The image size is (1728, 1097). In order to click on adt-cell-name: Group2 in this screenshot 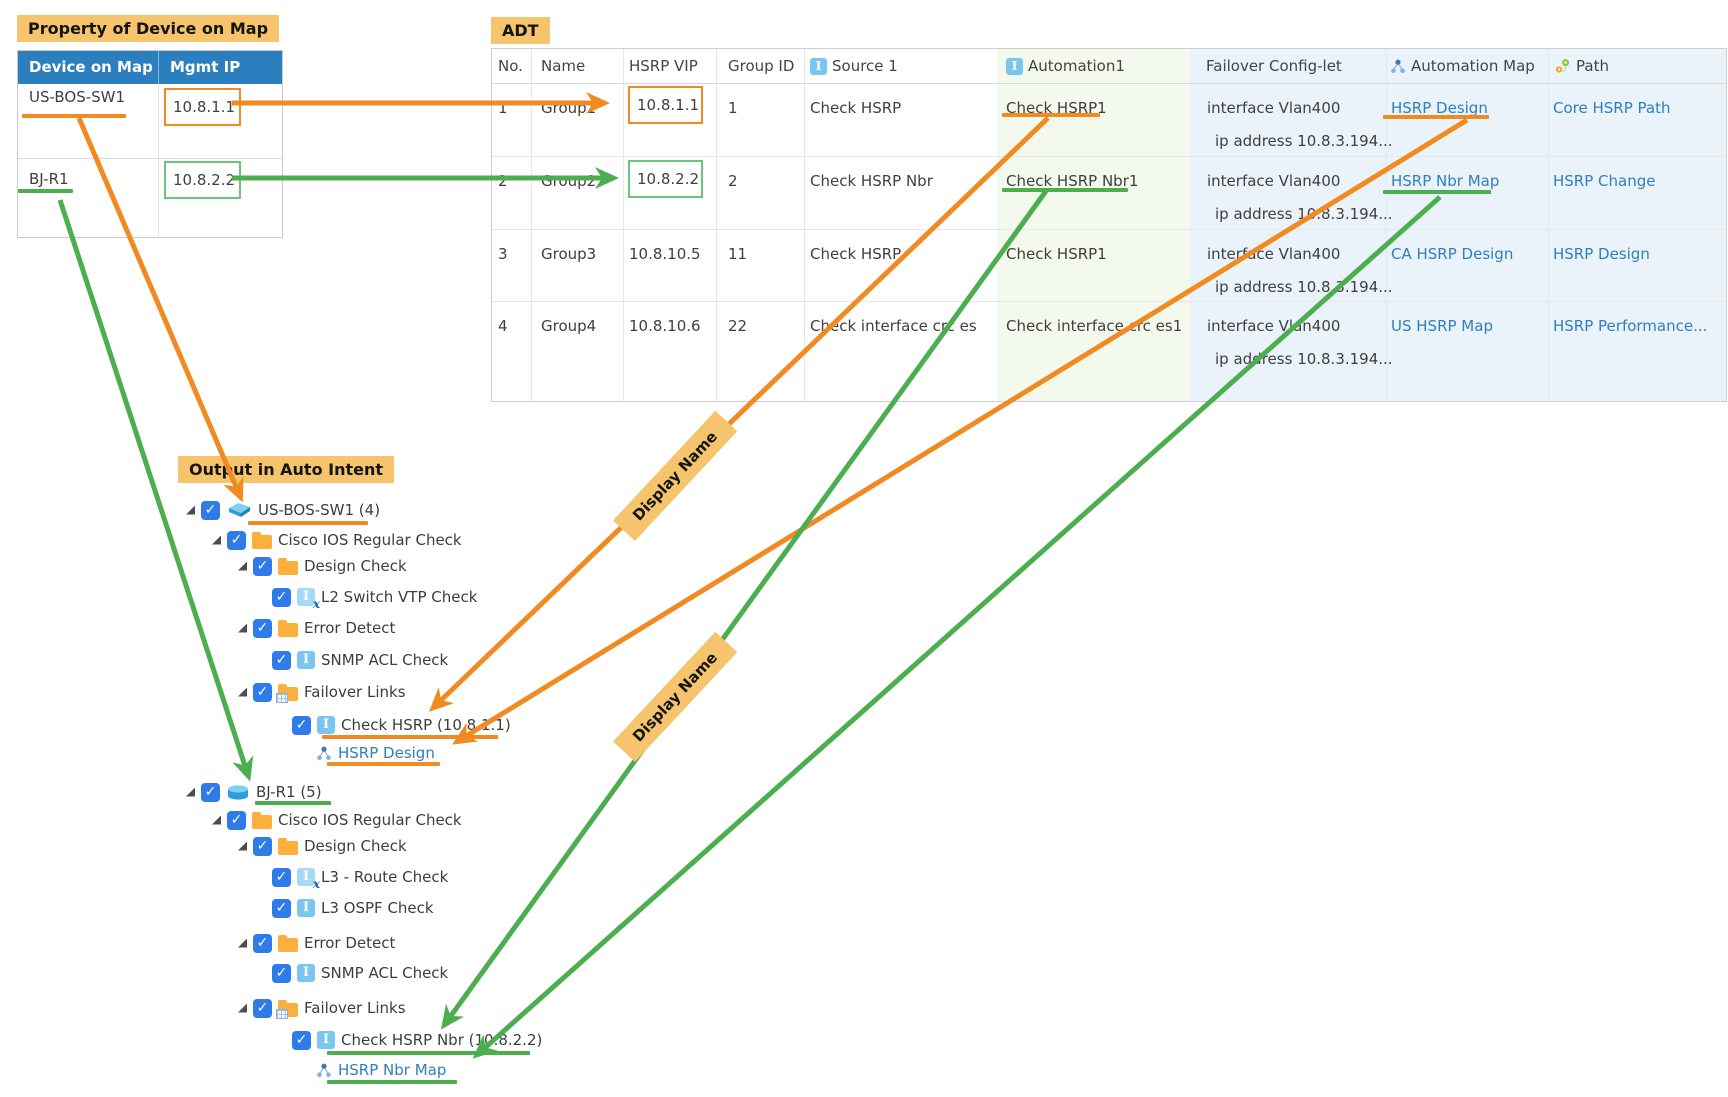, I will do `click(569, 181)`.